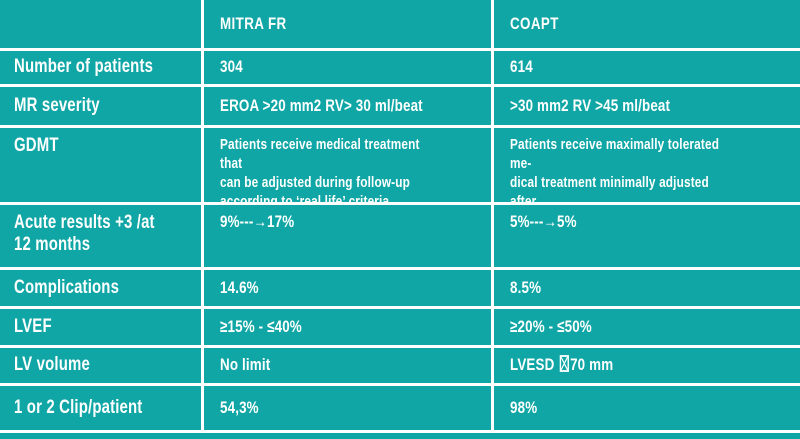  Describe the element at coordinates (347, 327) in the screenshot. I see `cell-mitra-lvef: ≥15% - ≤40%` at that location.